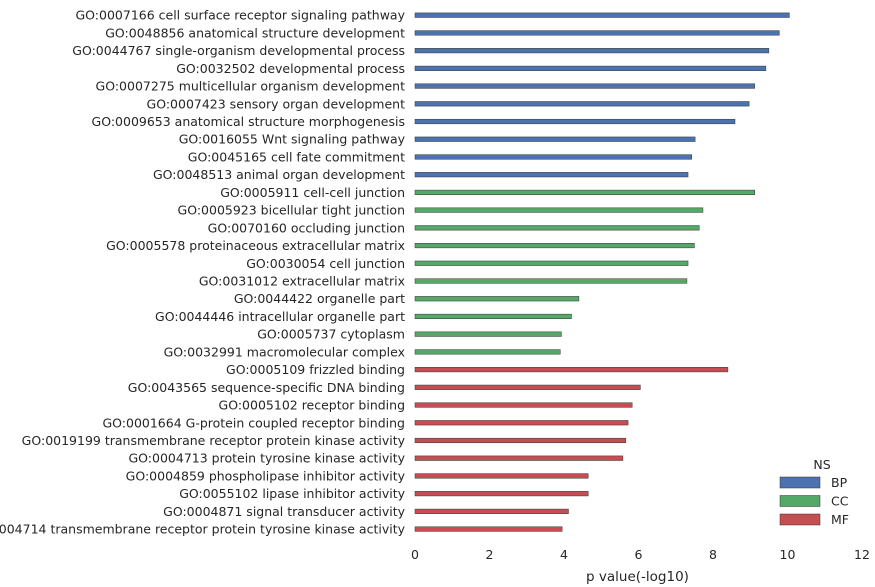 This screenshot has height=587, width=875. Describe the element at coordinates (713, 554) in the screenshot. I see `x-tick-label: 8` at that location.